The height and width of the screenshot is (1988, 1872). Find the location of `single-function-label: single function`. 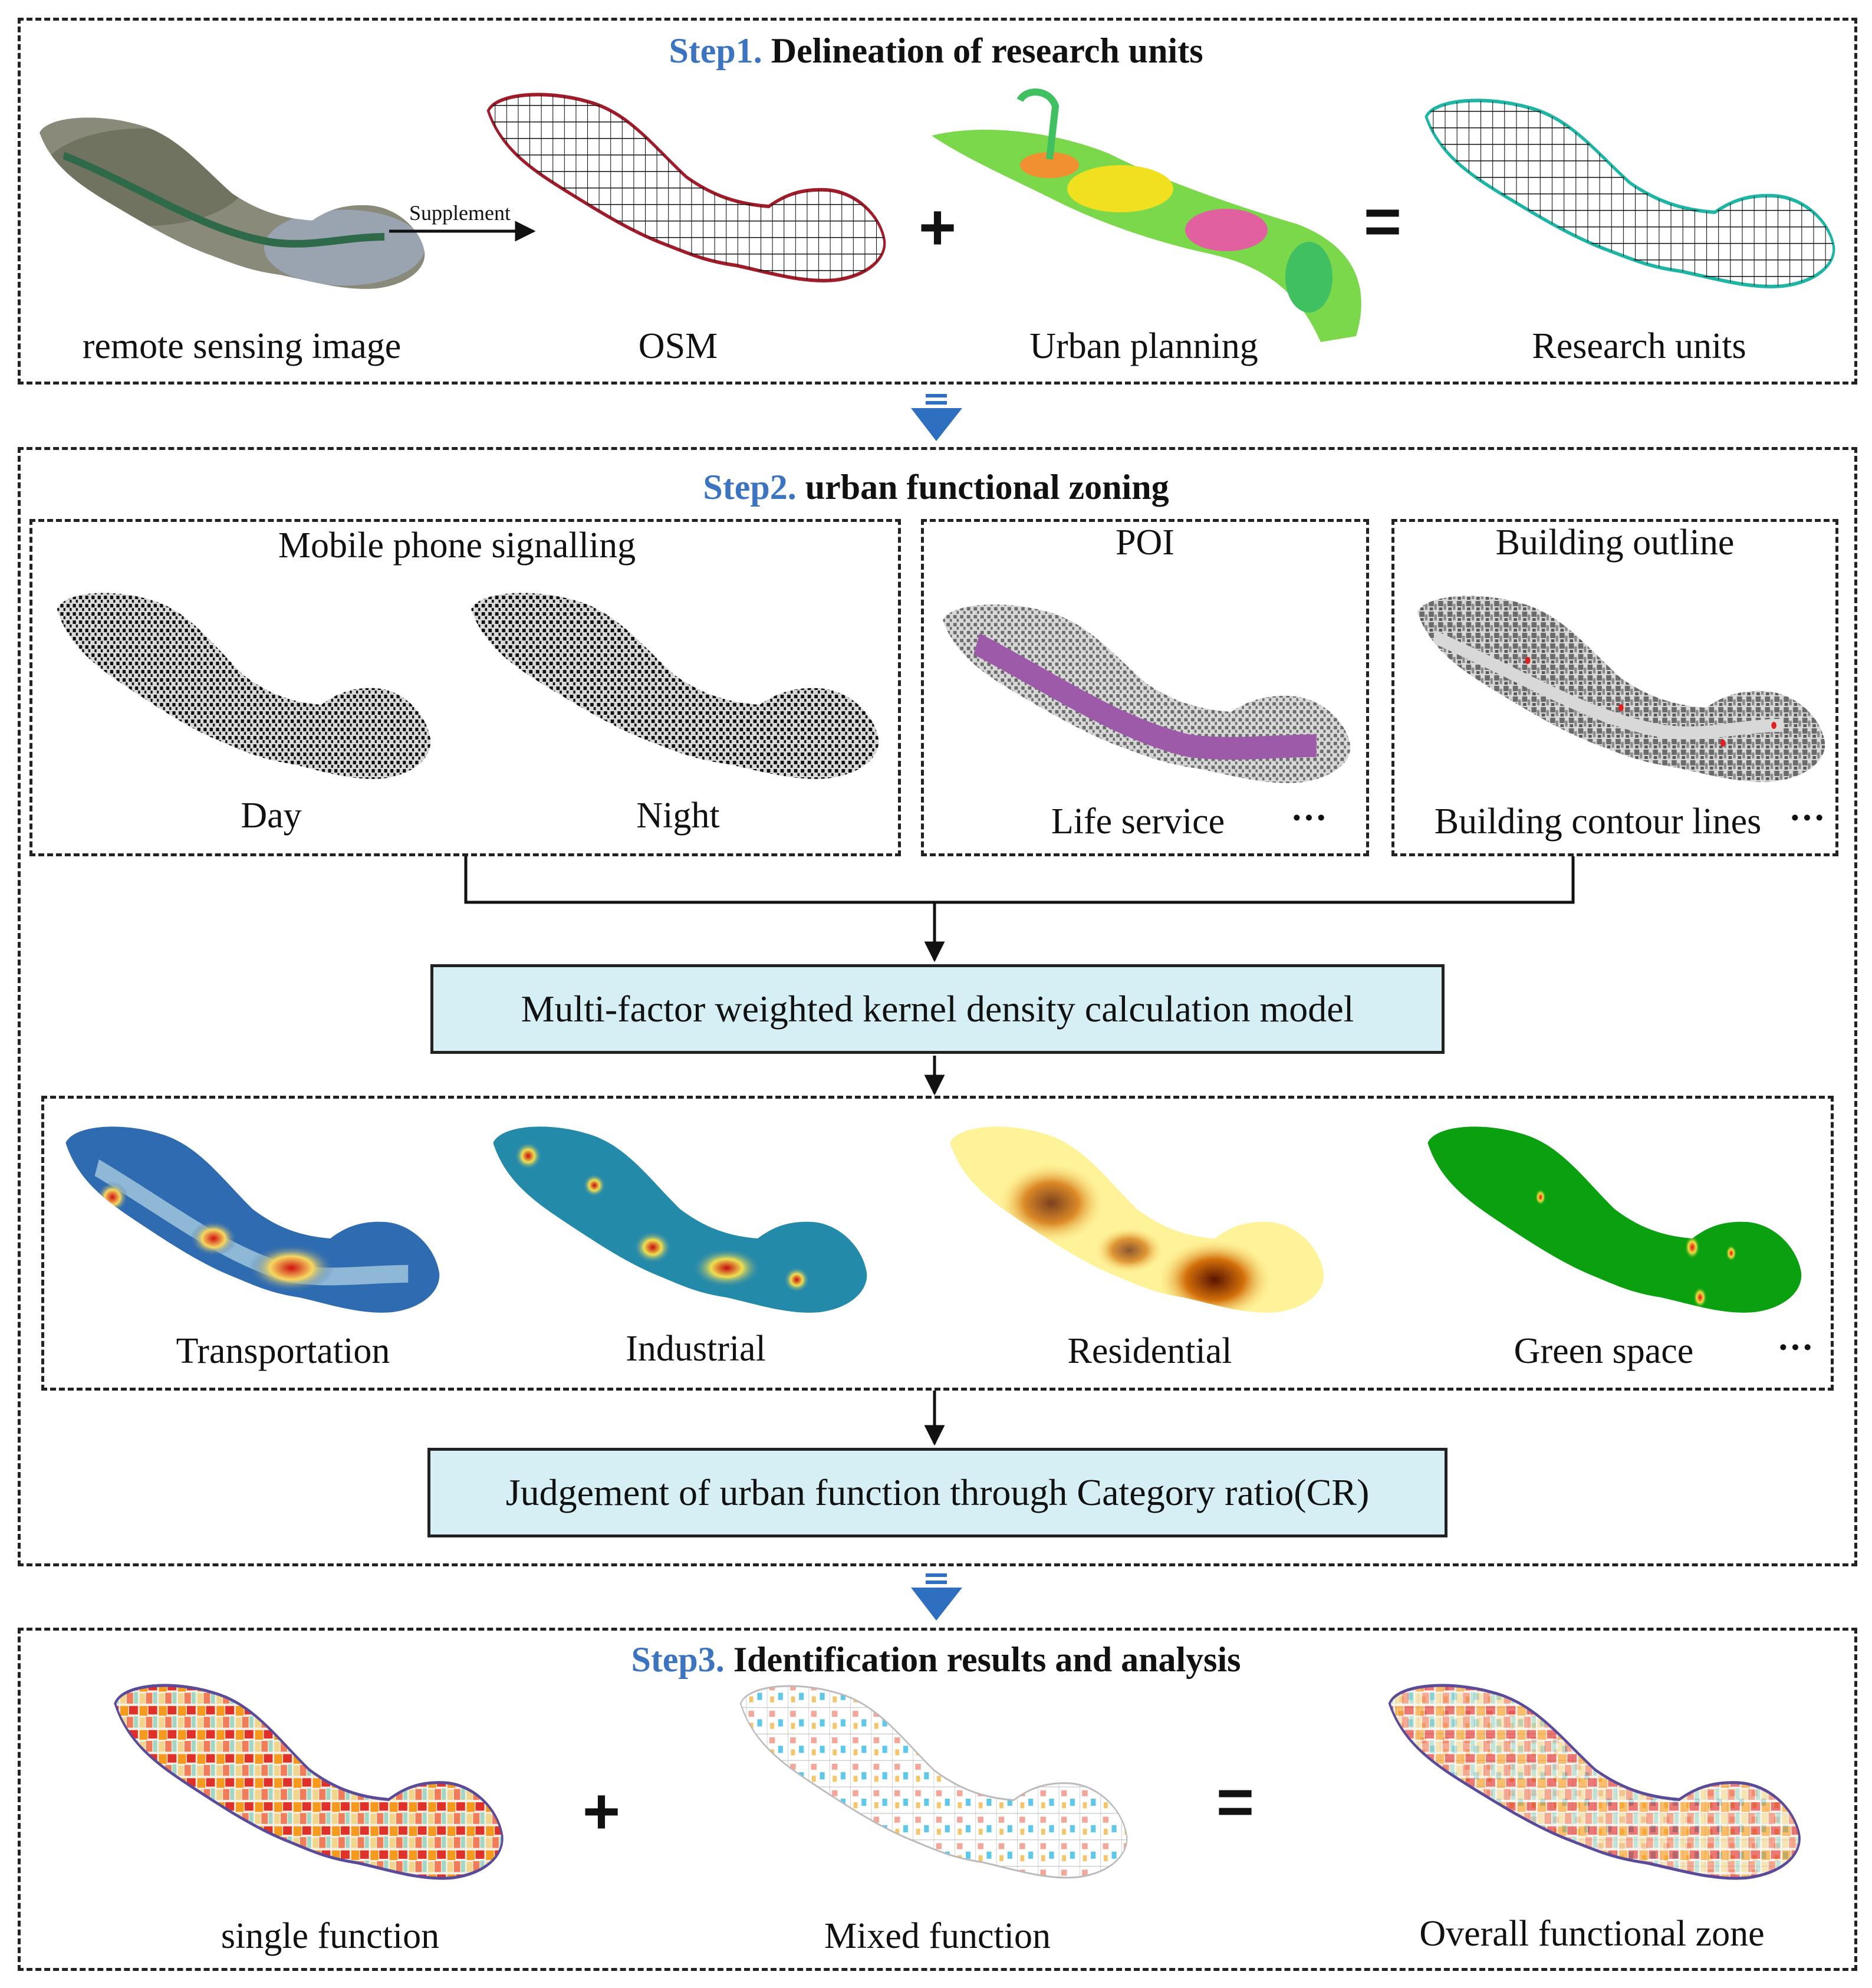

single-function-label: single function is located at coordinates (330, 1936).